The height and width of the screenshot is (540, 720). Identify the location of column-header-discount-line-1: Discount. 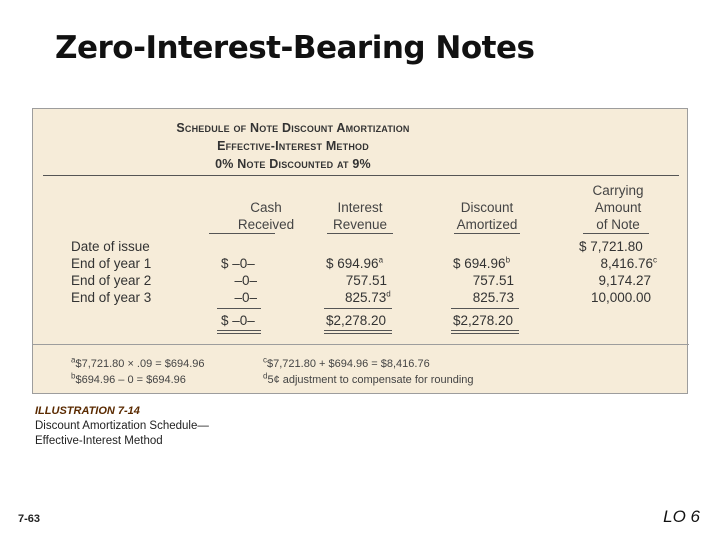
(487, 207).